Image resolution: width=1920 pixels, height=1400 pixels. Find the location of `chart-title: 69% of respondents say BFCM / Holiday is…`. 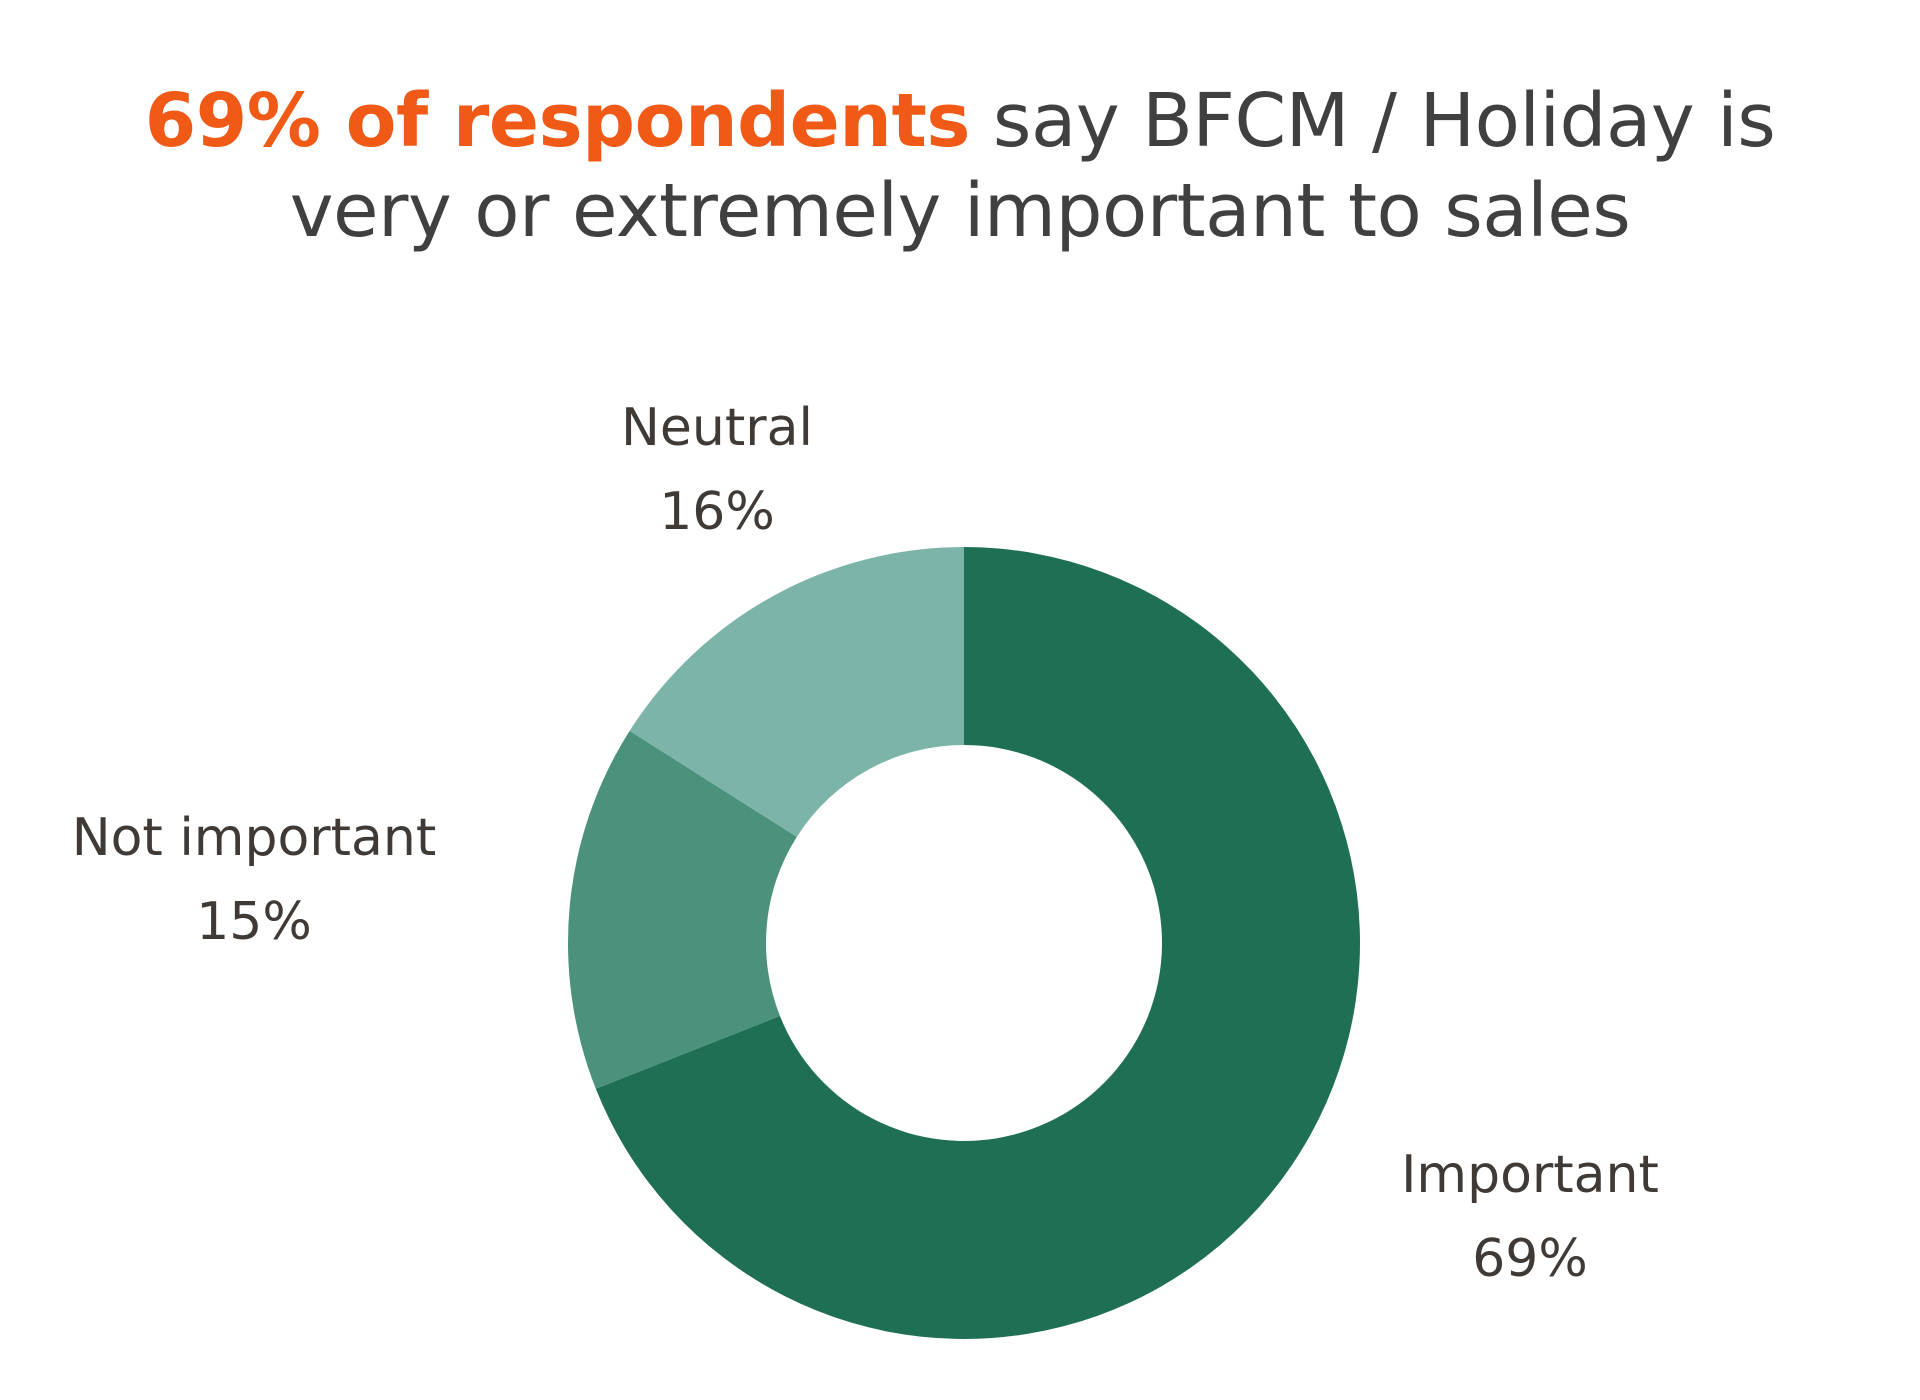

chart-title: 69% of respondents say BFCM / Holiday is… is located at coordinates (960, 166).